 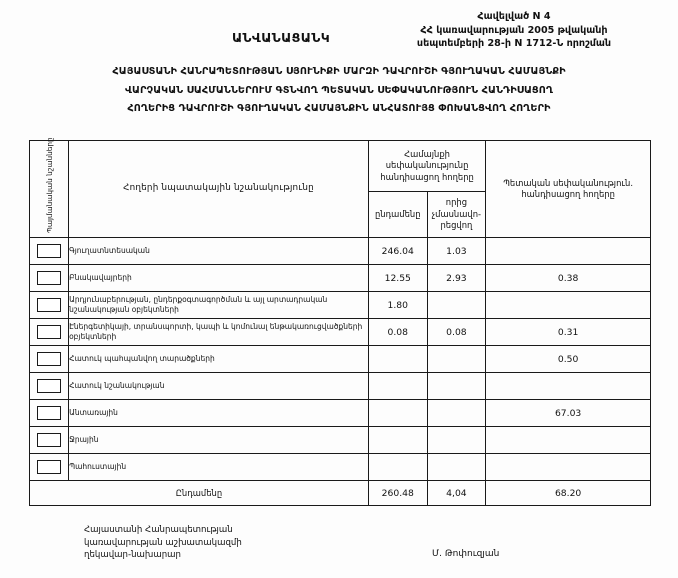 I want to click on table-row: Հատուկ պահպանվող տարածքների 0.50, so click(x=339, y=359).